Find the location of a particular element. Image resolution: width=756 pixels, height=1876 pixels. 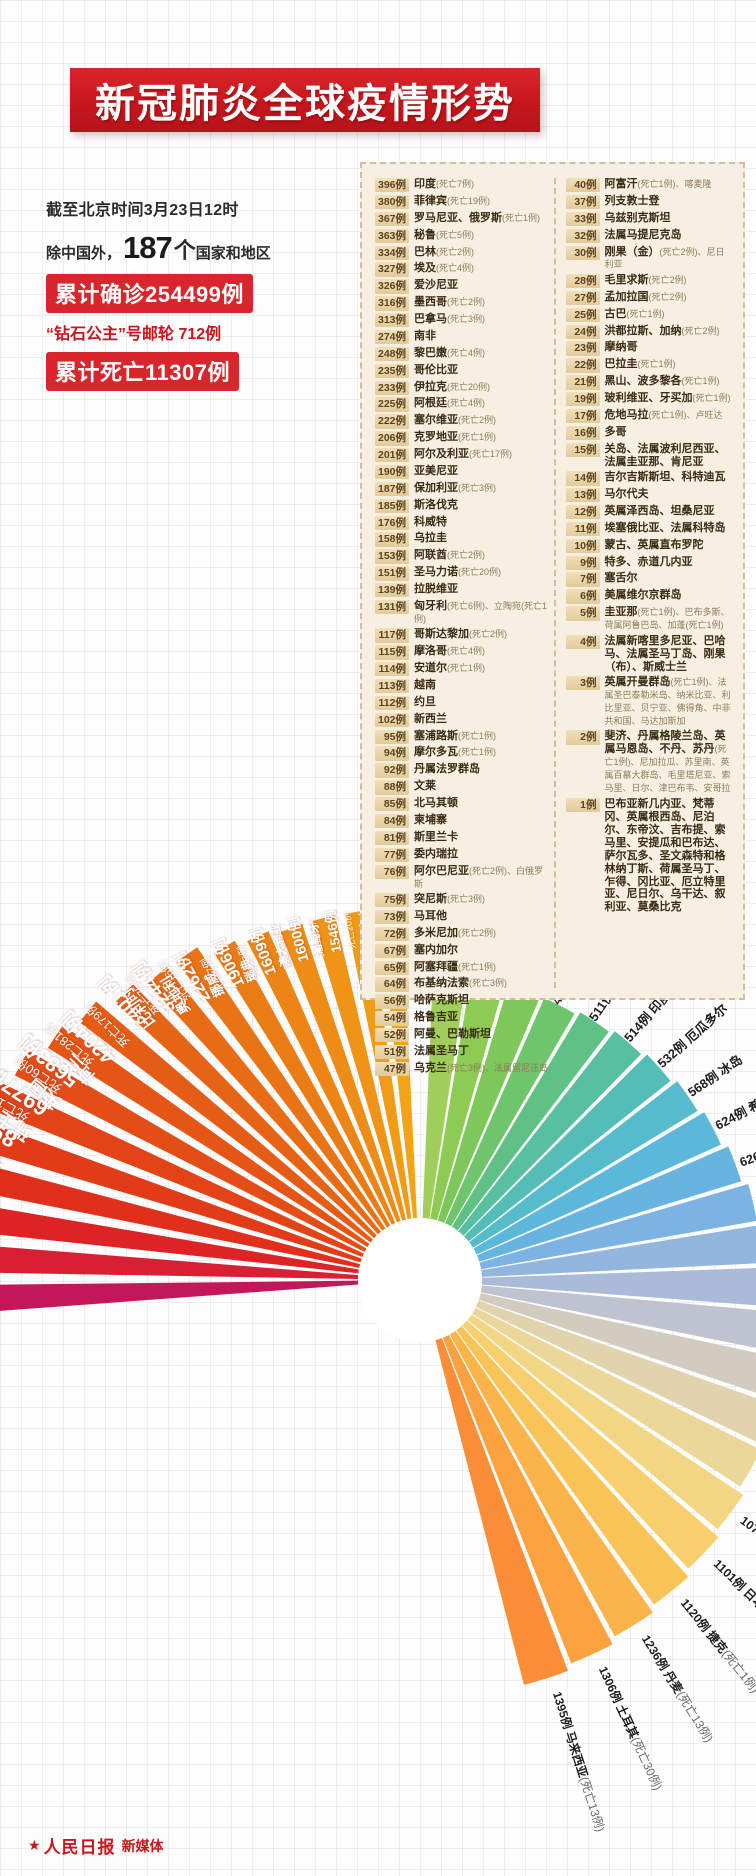

list-item: 40例 阿富汗(死亡1例)、喀麦隆 is located at coordinates (649, 185).